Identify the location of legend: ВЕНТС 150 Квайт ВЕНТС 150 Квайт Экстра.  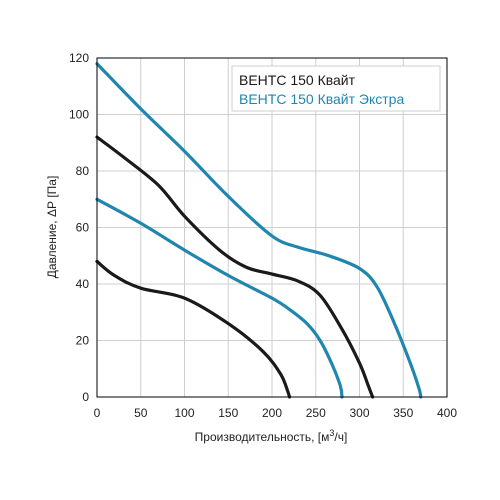
(336, 88).